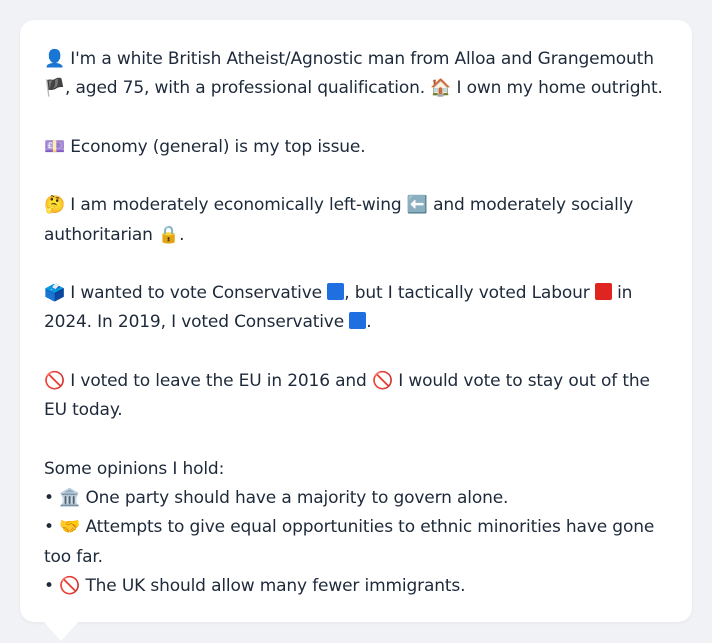  What do you see at coordinates (182, 234) in the screenshot?
I see `ideology-period: .` at bounding box center [182, 234].